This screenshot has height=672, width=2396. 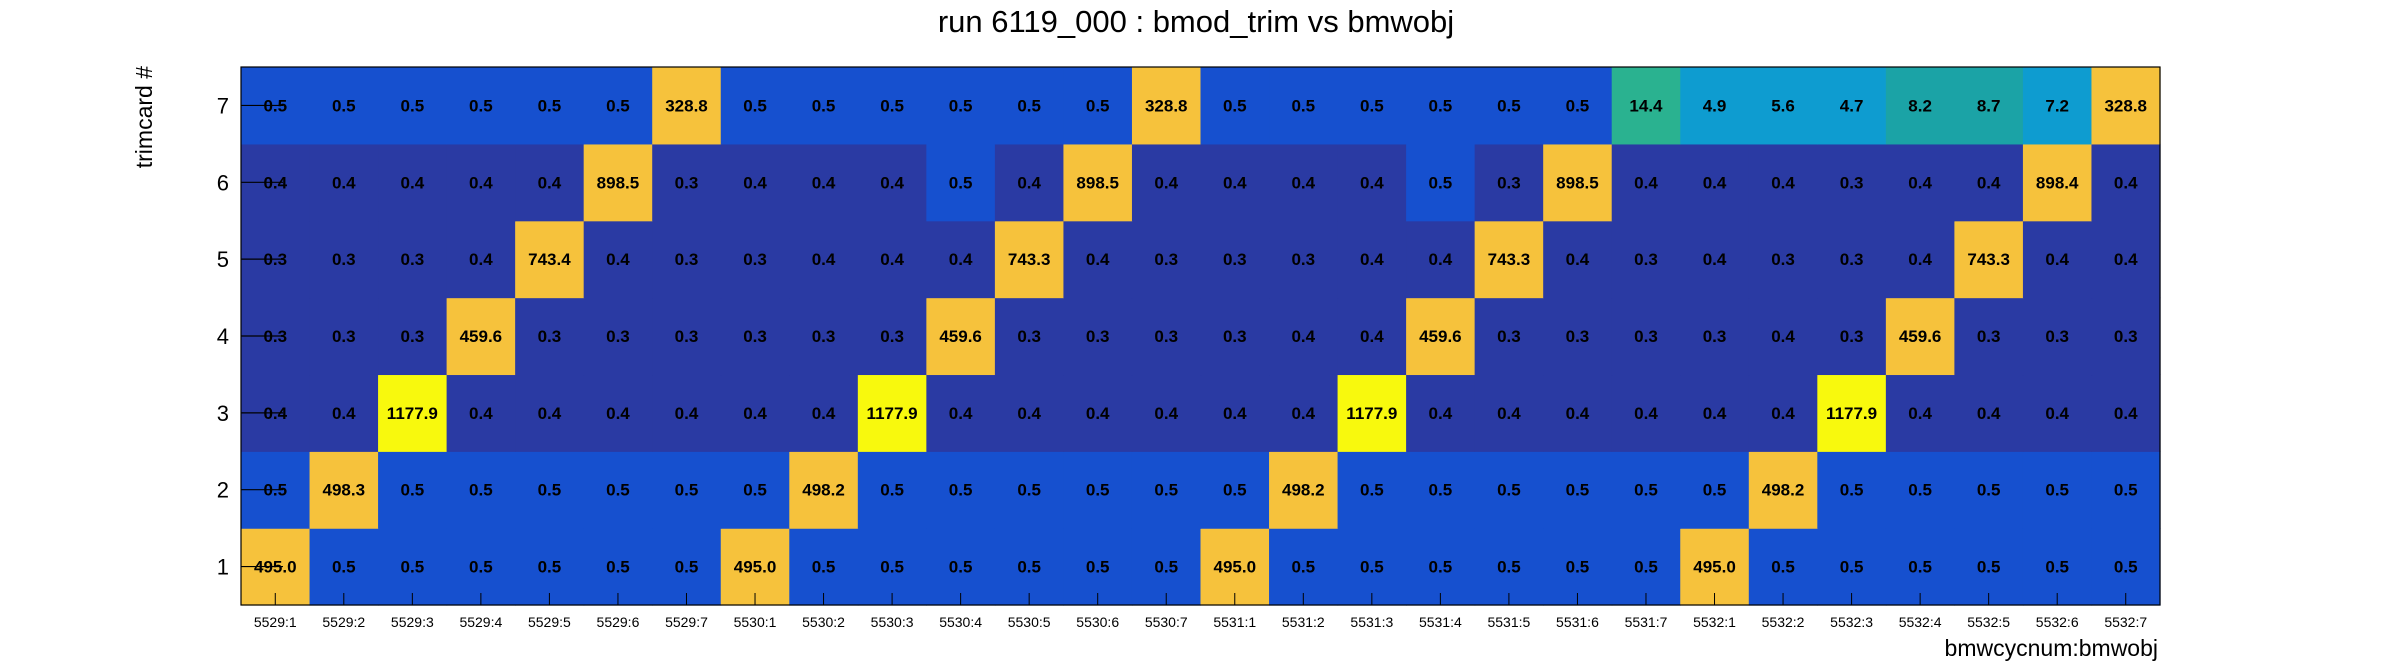 I want to click on x-axis-title: bmwcycnum:bmwobj, so click(x=2051, y=648).